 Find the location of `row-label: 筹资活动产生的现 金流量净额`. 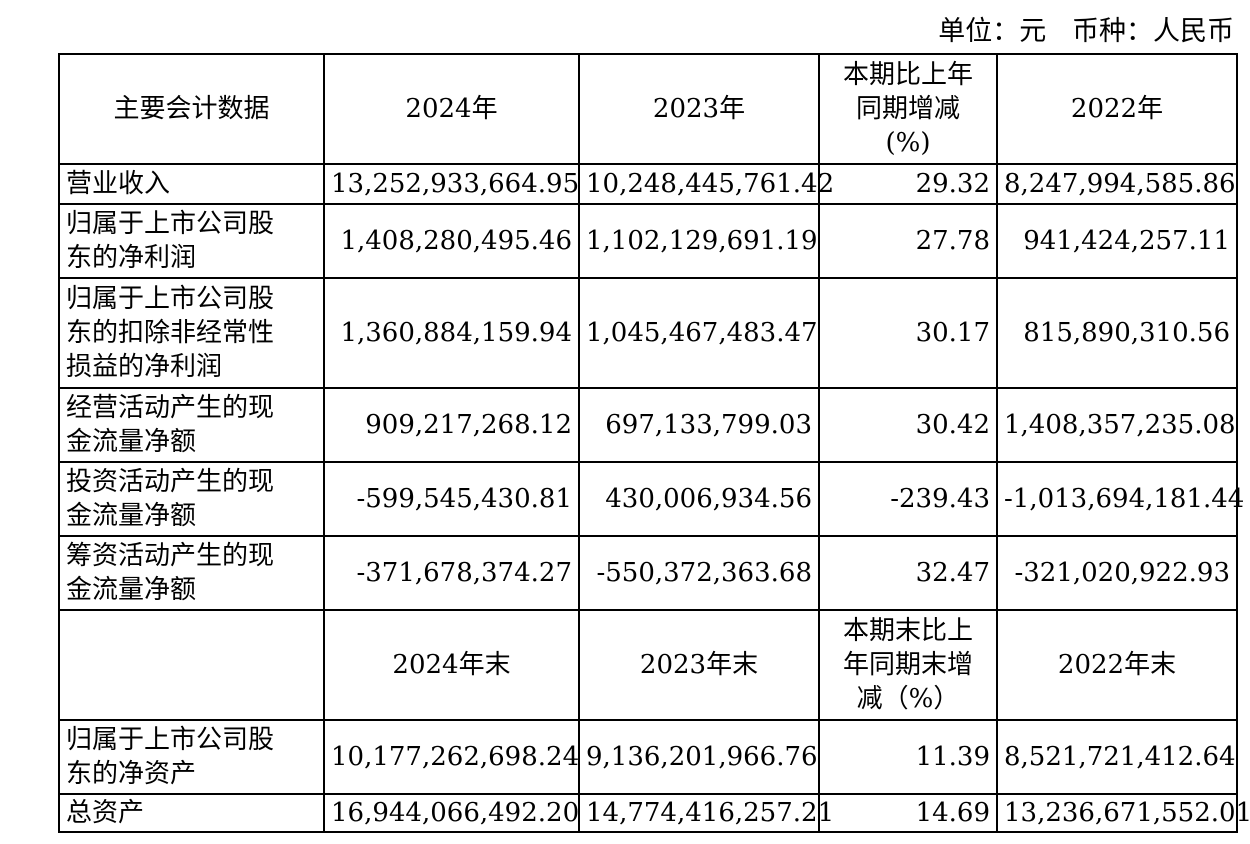

row-label: 筹资活动产生的现 金流量净额 is located at coordinates (191, 573).